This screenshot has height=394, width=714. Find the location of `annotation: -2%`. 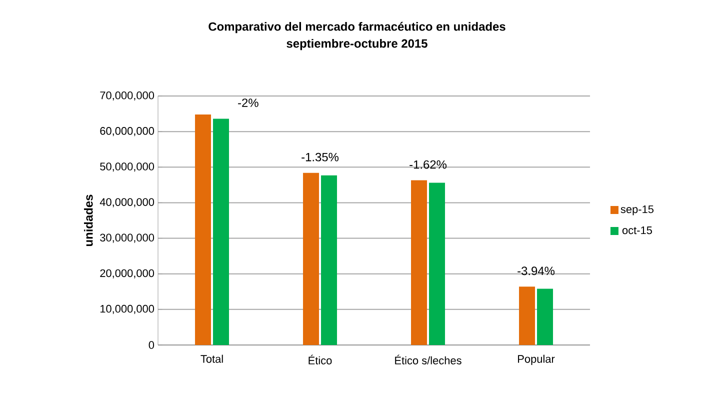

annotation: -2% is located at coordinates (248, 102).